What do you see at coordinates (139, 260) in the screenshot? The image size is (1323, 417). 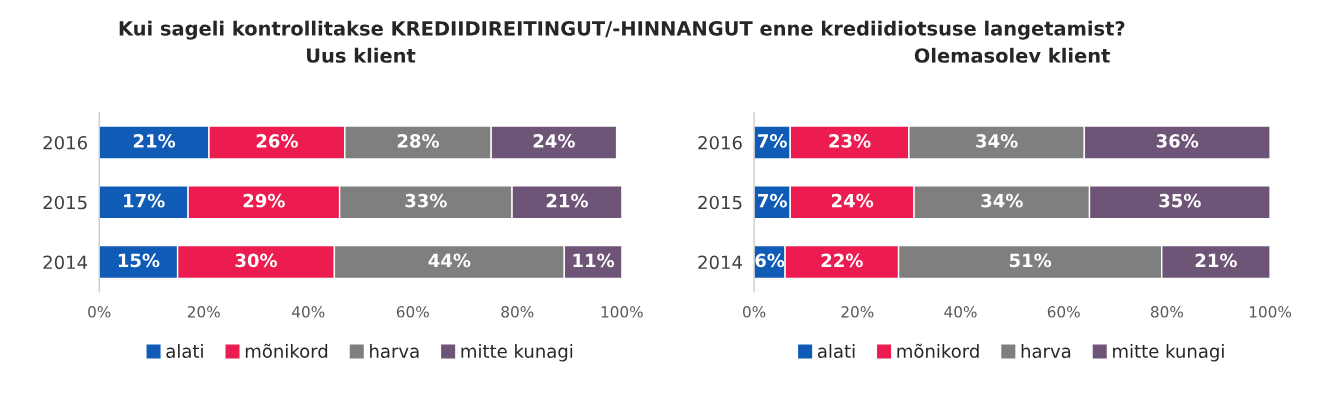 I see `text: 15%` at bounding box center [139, 260].